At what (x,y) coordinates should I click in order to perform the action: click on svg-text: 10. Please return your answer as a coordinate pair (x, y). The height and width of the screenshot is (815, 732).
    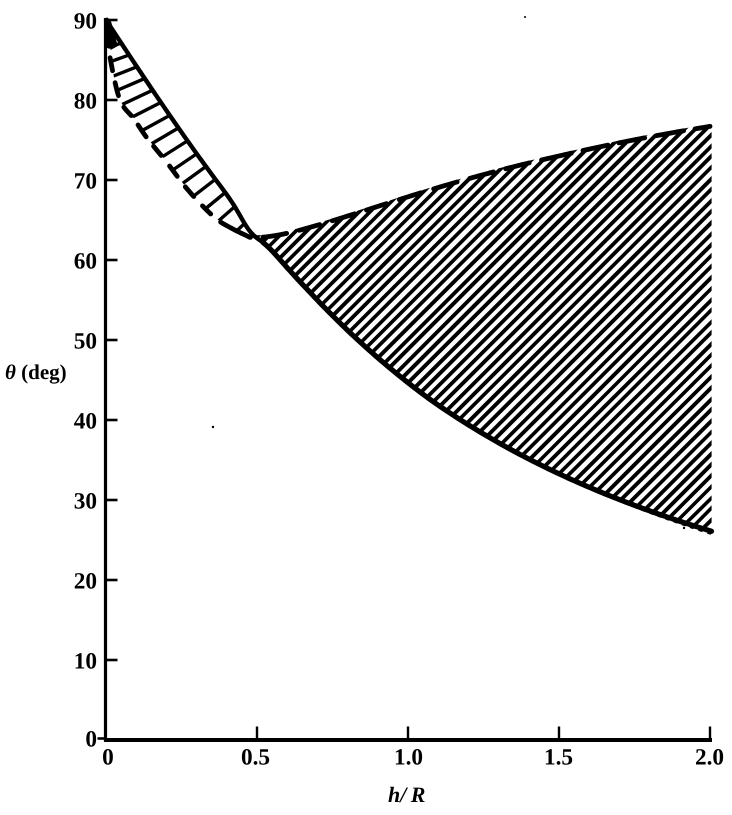
    Looking at the image, I should click on (85, 662).